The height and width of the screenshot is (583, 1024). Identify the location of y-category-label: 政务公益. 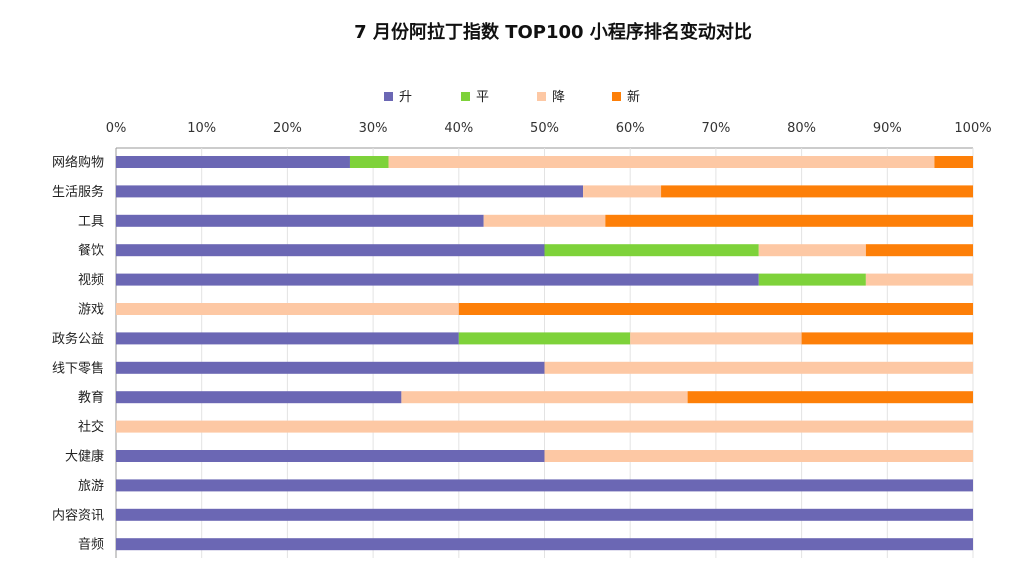
(78, 339).